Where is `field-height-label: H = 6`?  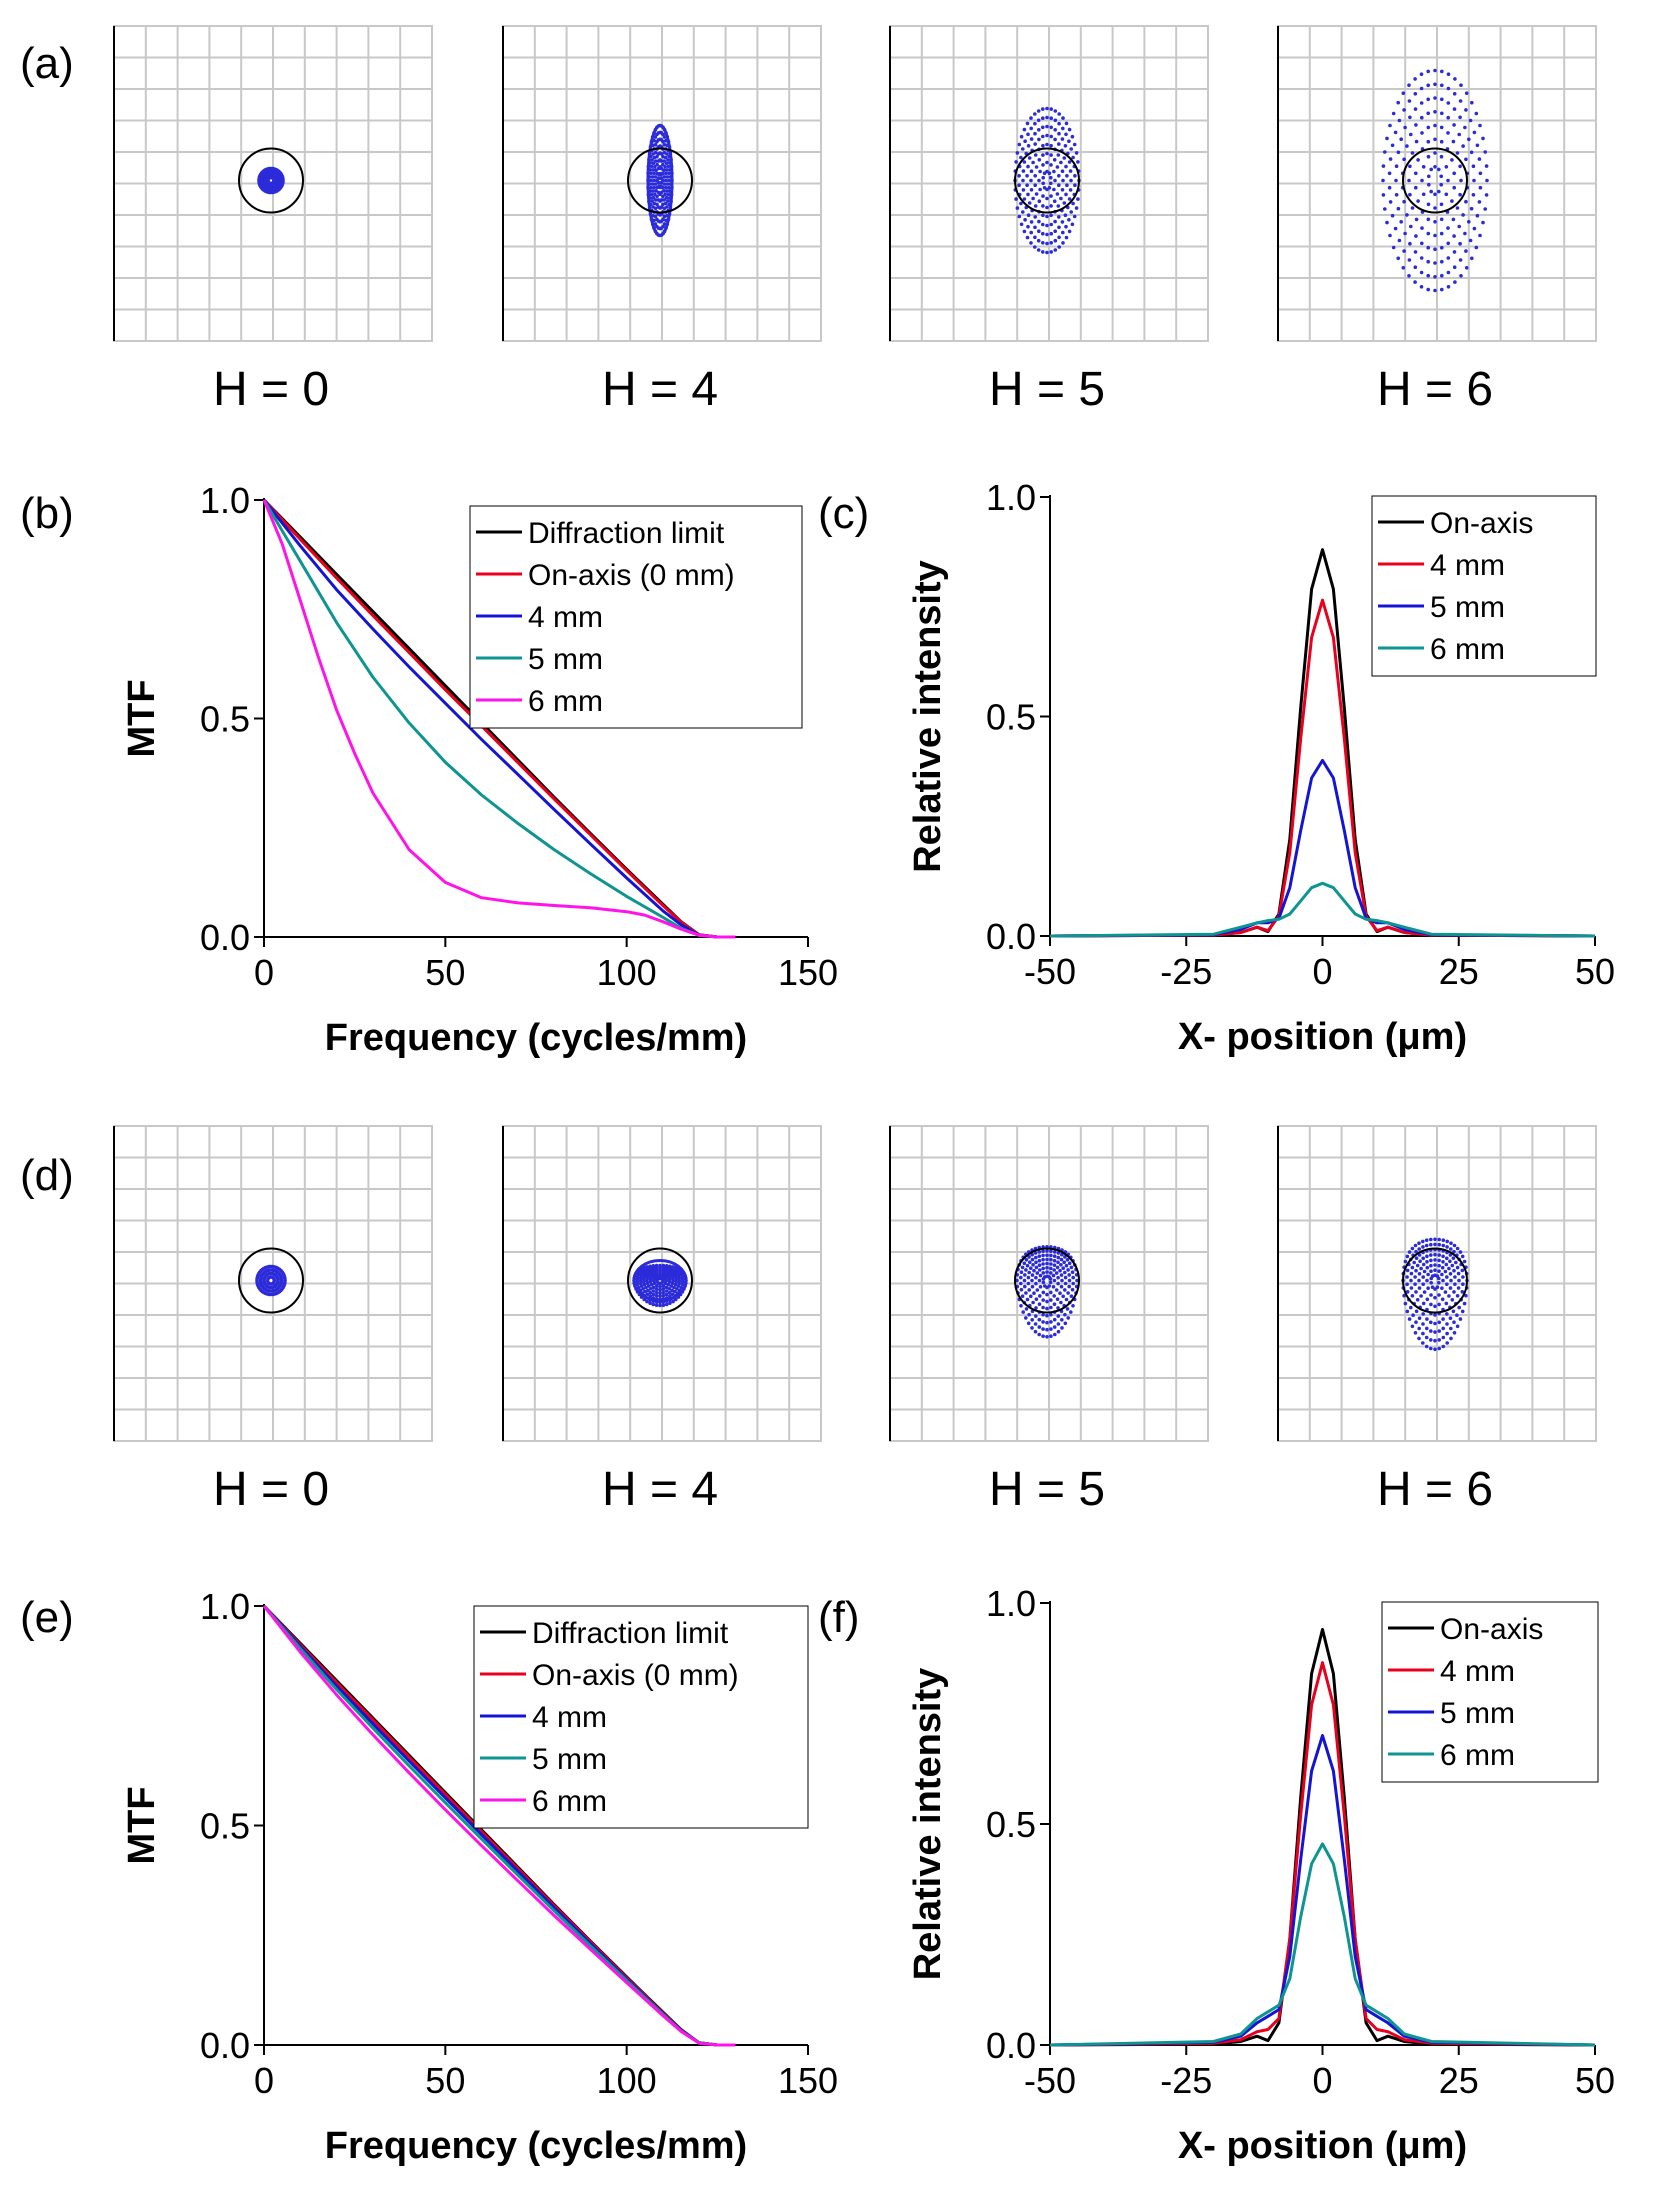
field-height-label: H = 6 is located at coordinates (1435, 389).